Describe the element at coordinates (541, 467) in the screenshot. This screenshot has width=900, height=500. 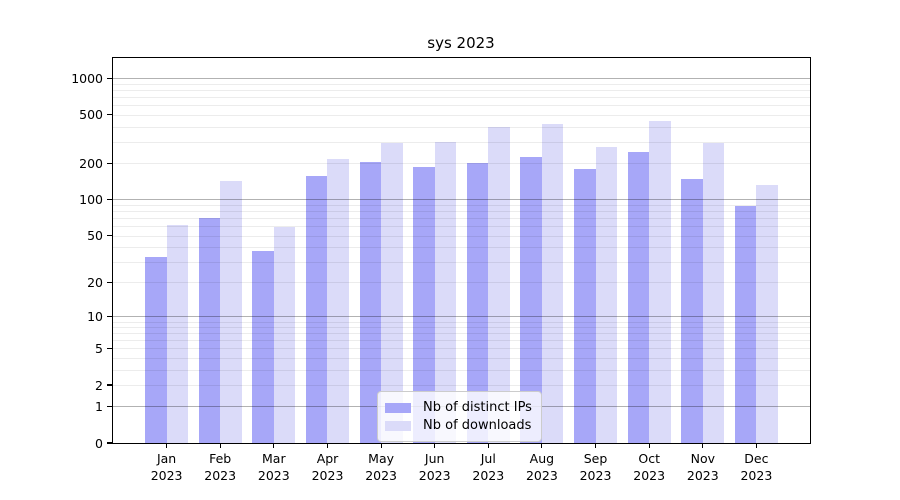
I see `x-tick-label: Aug 2023` at that location.